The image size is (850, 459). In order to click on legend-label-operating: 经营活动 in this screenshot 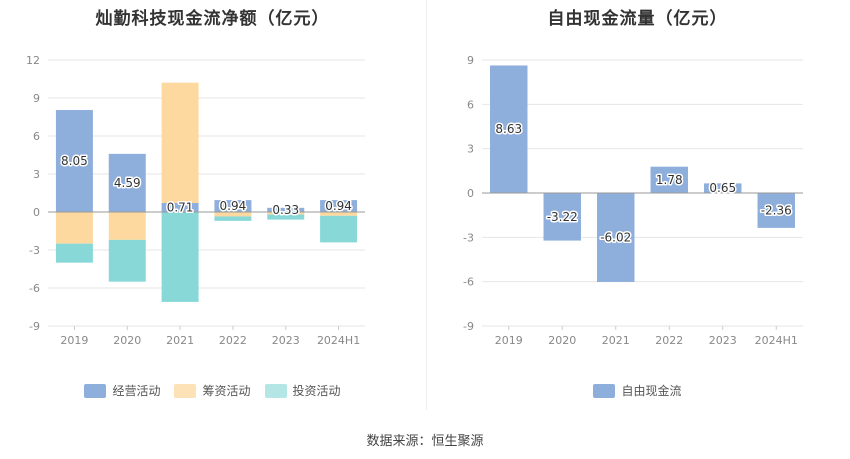, I will do `click(136, 391)`.